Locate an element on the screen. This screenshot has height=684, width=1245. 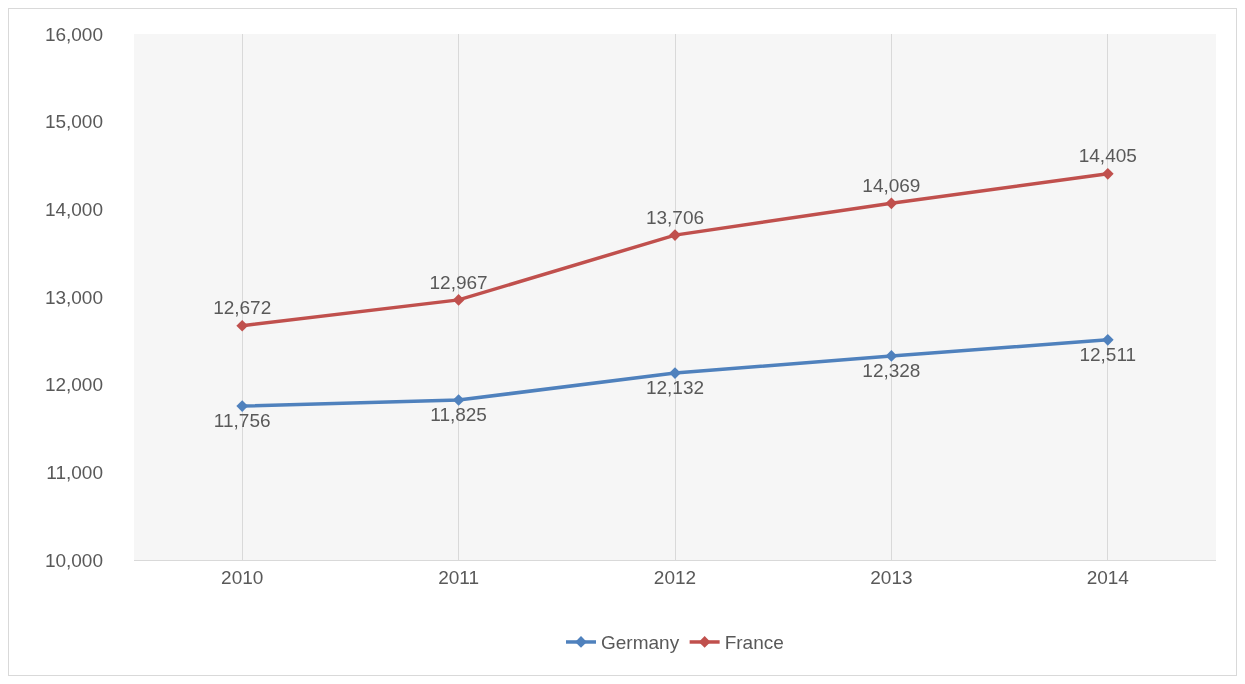
x-tick-label: 2012 is located at coordinates (675, 577).